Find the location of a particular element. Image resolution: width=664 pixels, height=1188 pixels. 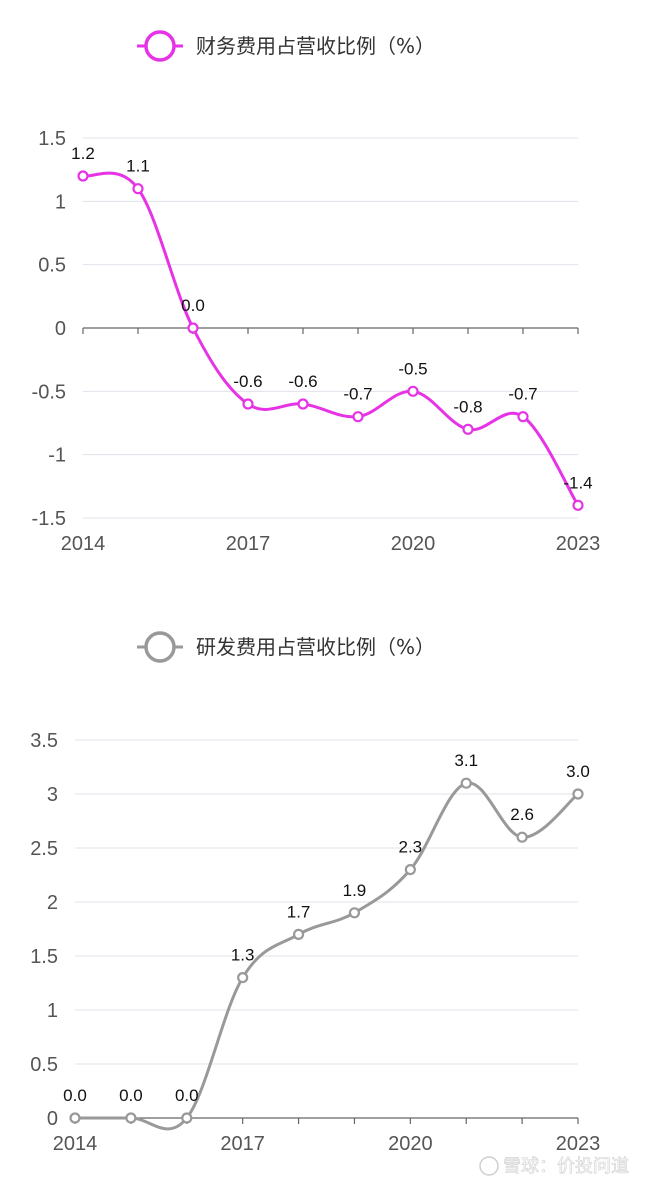

y-tick-label: 3 is located at coordinates (52, 795).